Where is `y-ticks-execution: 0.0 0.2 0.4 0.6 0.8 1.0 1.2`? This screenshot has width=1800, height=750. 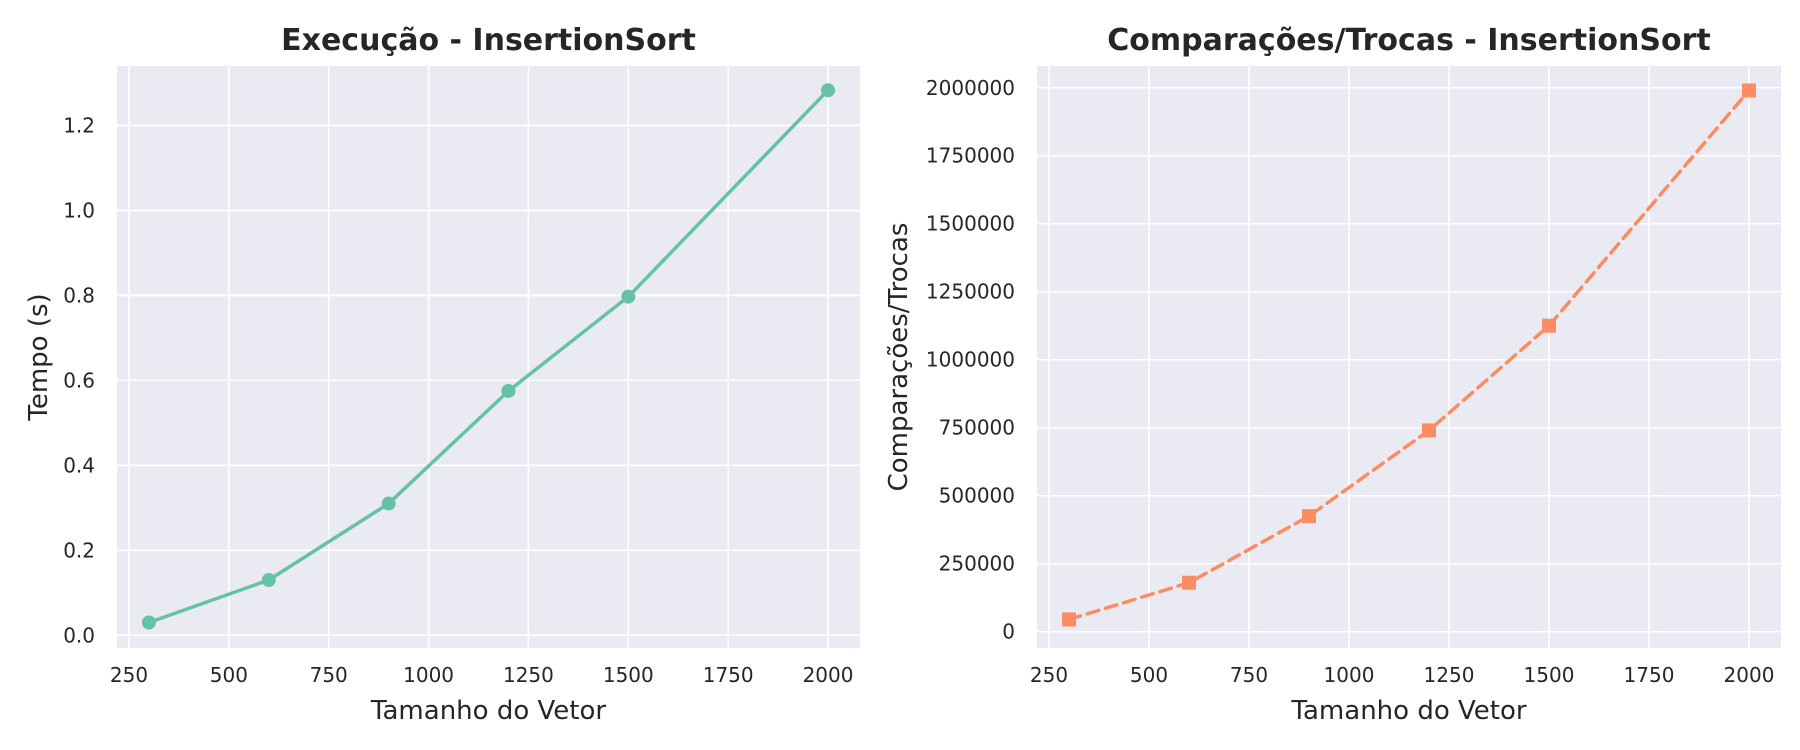
y-ticks-execution: 0.0 0.2 0.4 0.6 0.8 1.0 1.2 is located at coordinates (79, 380).